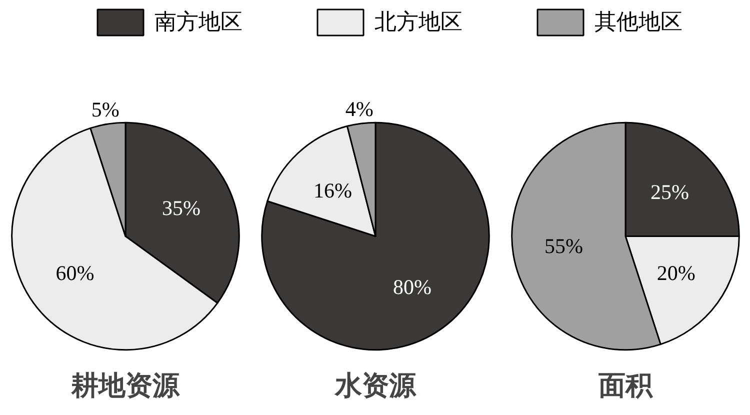 This screenshot has height=415, width=750. Describe the element at coordinates (375, 385) in the screenshot. I see `text: 水资源` at that location.